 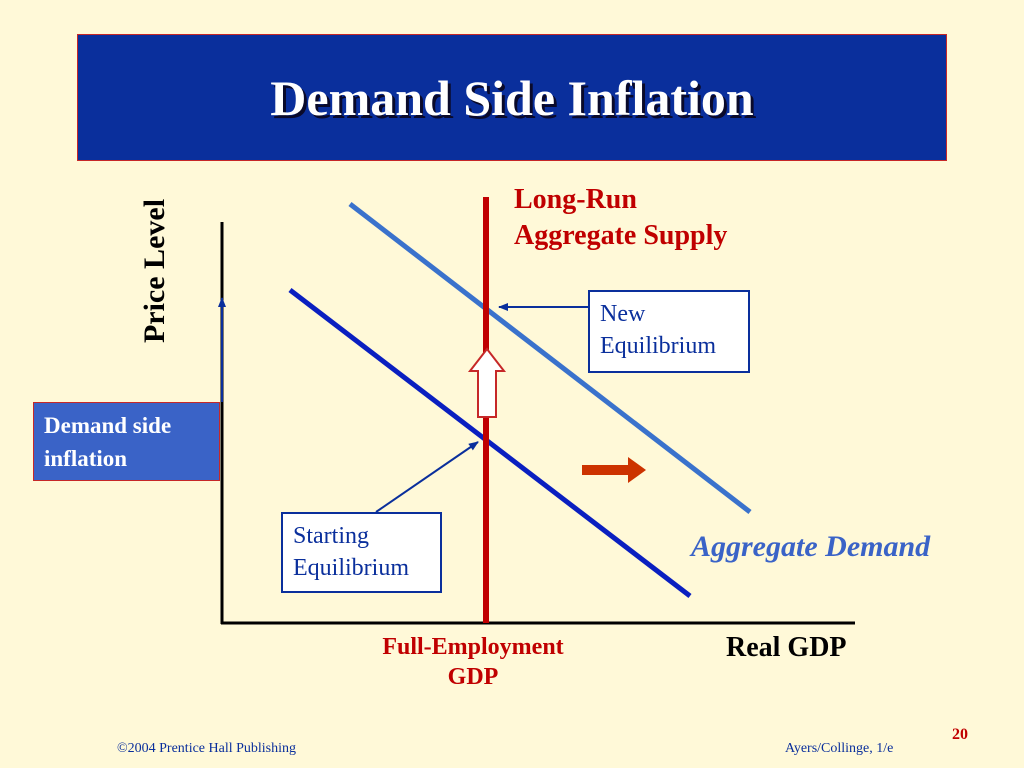 I want to click on page-number: 20, so click(x=960, y=734).